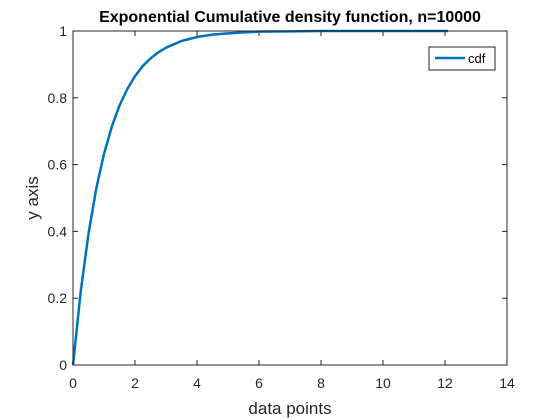 The height and width of the screenshot is (420, 560). Describe the element at coordinates (58, 165) in the screenshot. I see `y-tick-label: 0.6` at that location.